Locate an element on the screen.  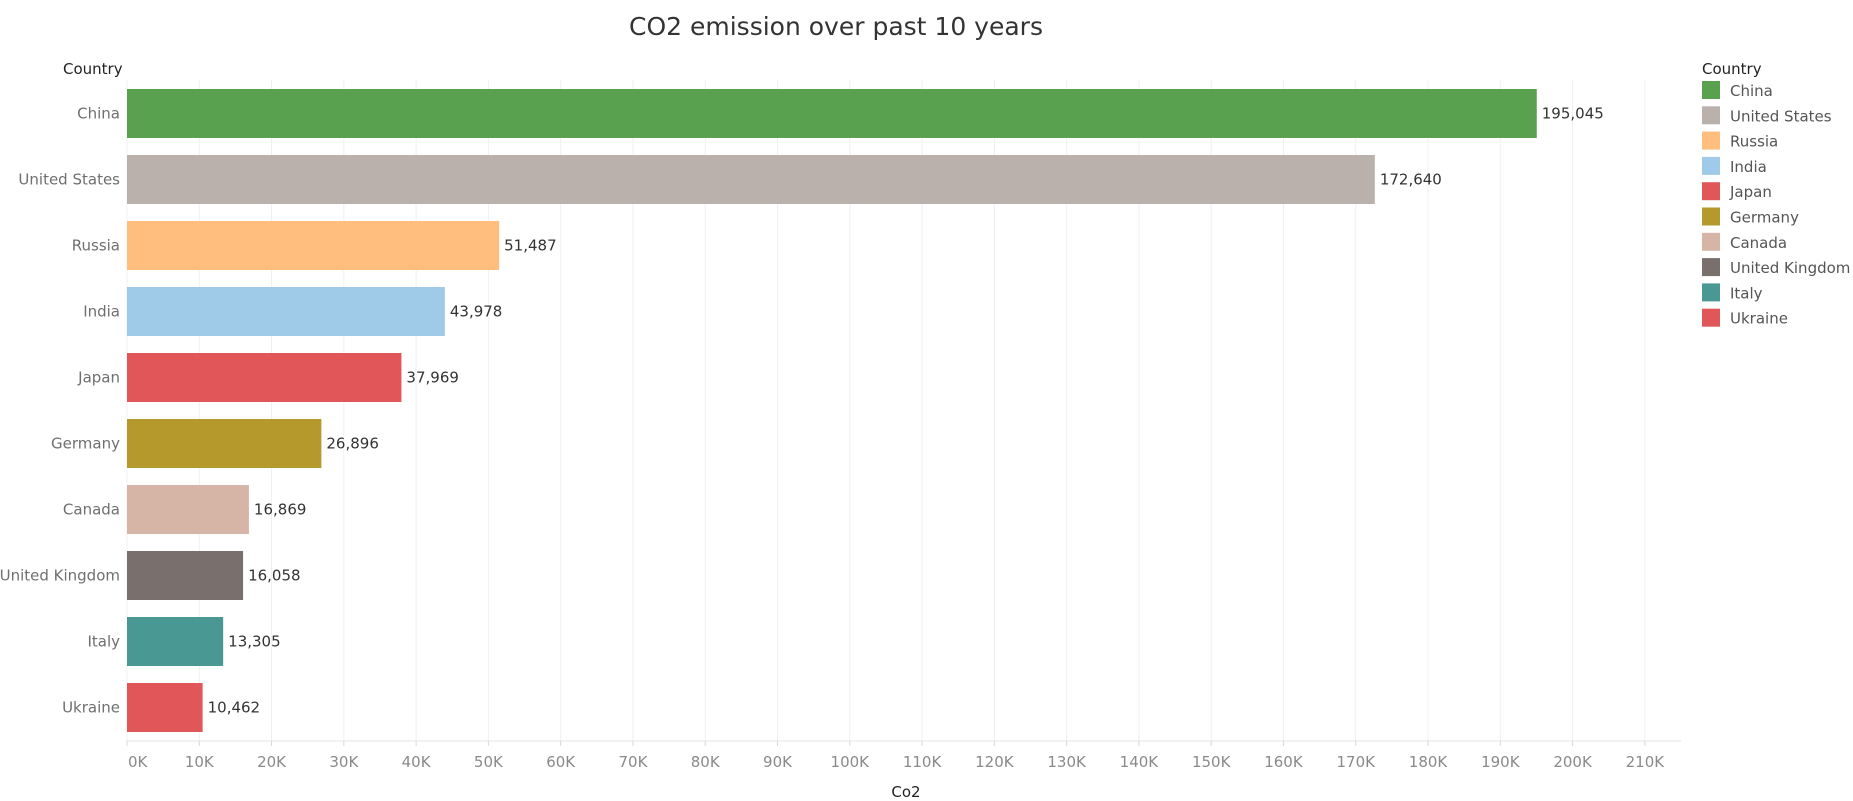
x-tick-label: 140K is located at coordinates (1140, 762).